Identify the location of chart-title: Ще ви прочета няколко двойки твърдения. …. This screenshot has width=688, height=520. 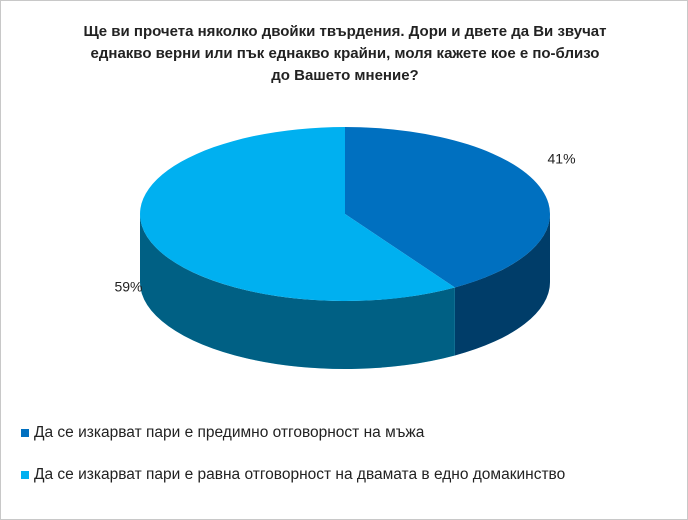
(345, 53).